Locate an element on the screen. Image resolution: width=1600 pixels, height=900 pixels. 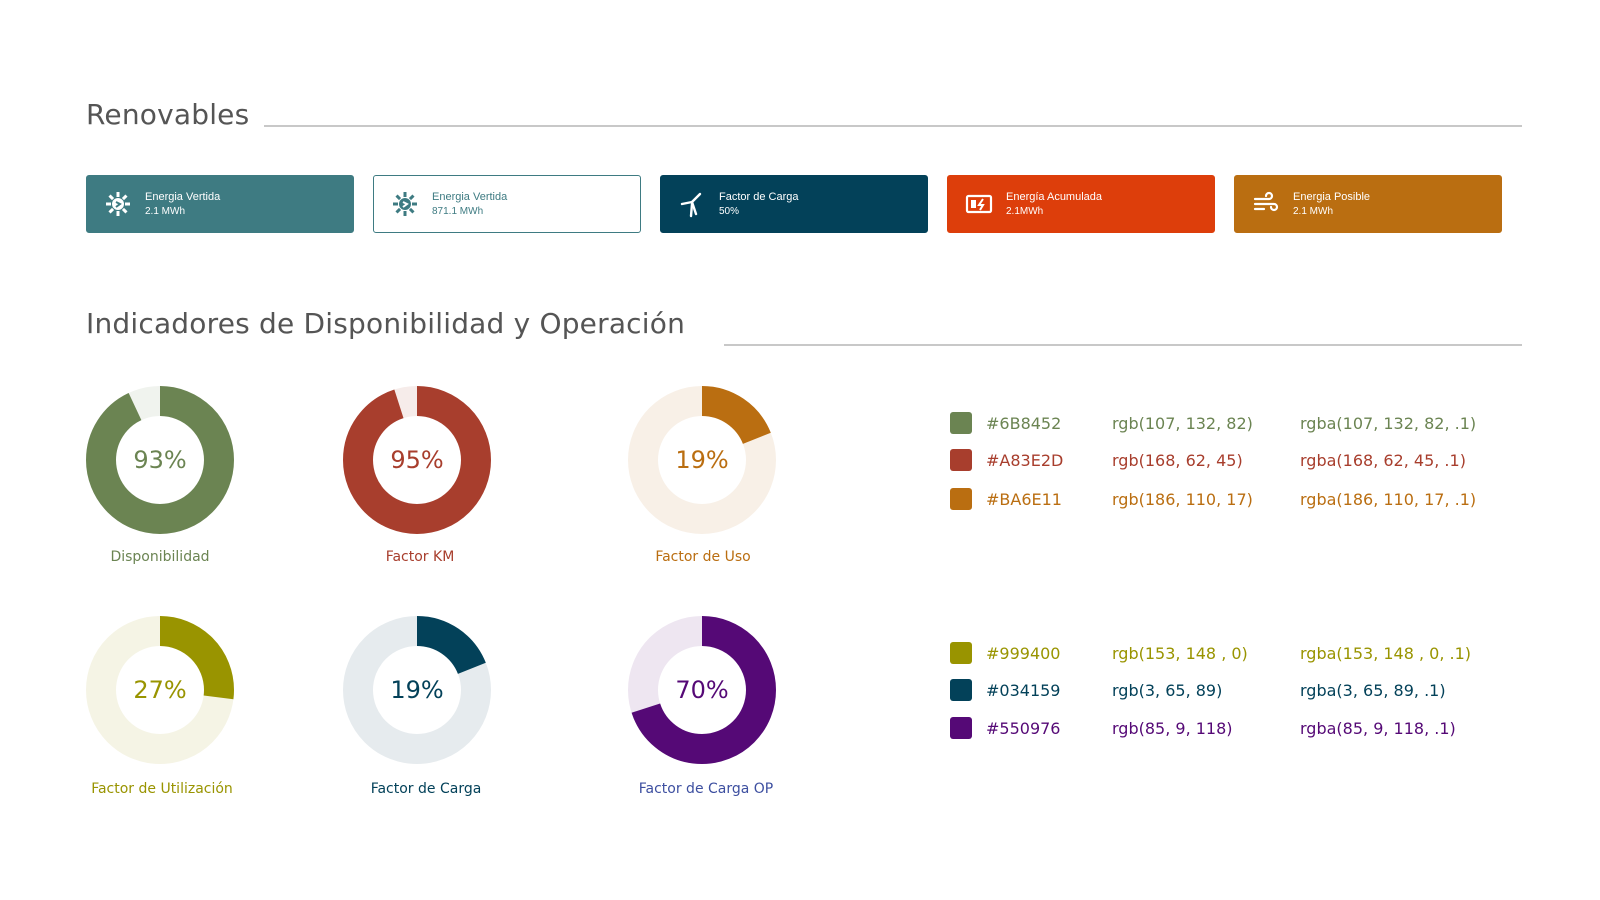
donut-label: Factor de Utilización is located at coordinates (162, 789).